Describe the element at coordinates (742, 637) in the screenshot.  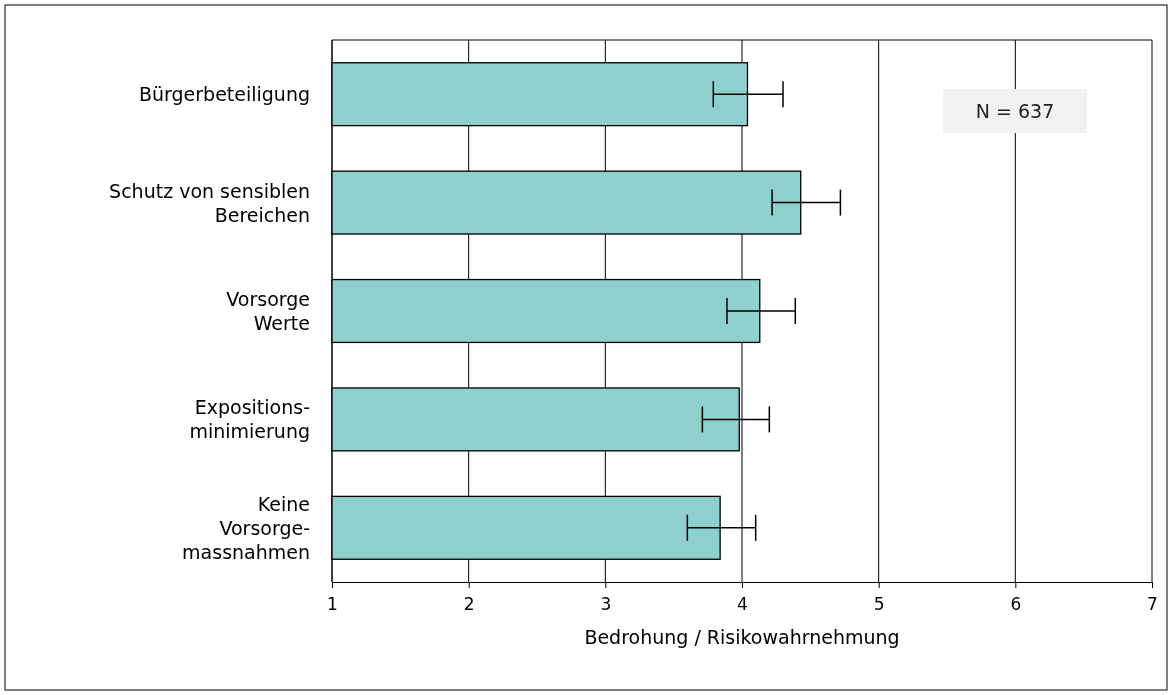
I see `x-axis-title: Bedrohung / Risikowahrnehmung` at that location.